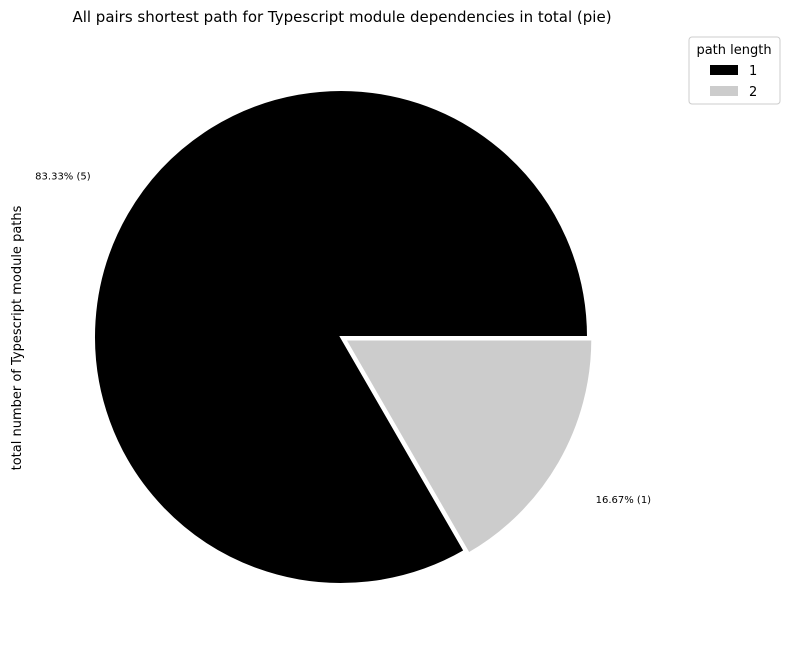  What do you see at coordinates (63, 176) in the screenshot?
I see `pie-percent-label-1: 83.33% (5)` at bounding box center [63, 176].